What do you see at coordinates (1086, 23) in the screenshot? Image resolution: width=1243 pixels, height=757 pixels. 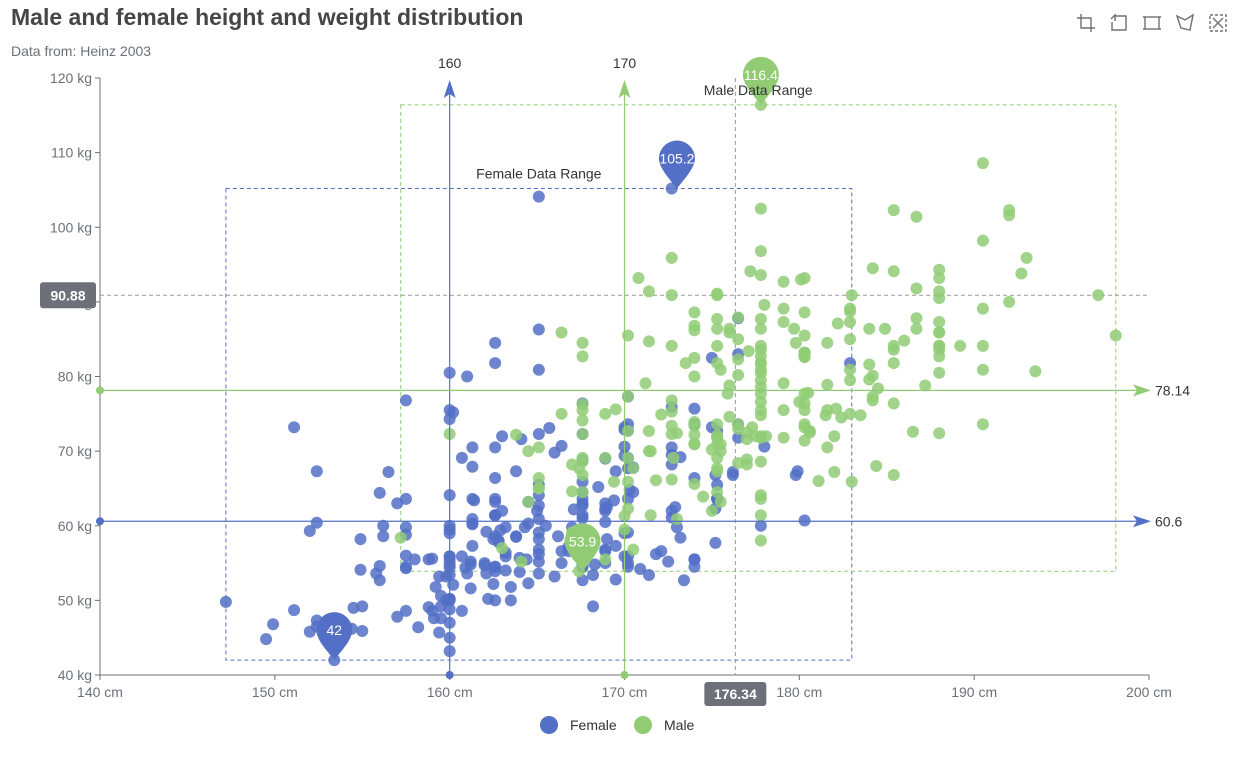 I see `zoom-icon` at bounding box center [1086, 23].